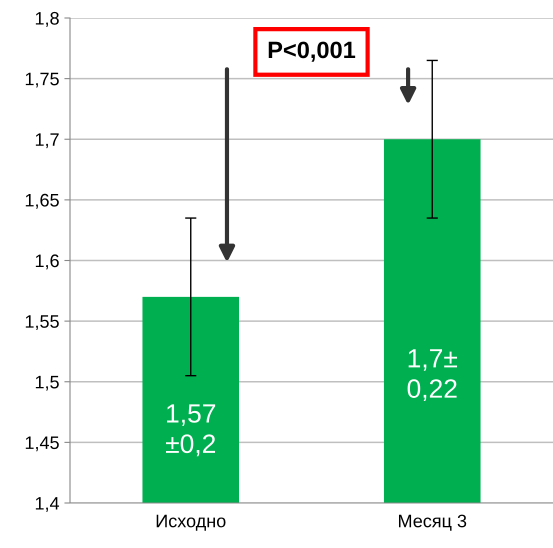 The width and height of the screenshot is (553, 548). Describe the element at coordinates (191, 430) in the screenshot. I see `data-label: 1,57 ±0,2` at that location.